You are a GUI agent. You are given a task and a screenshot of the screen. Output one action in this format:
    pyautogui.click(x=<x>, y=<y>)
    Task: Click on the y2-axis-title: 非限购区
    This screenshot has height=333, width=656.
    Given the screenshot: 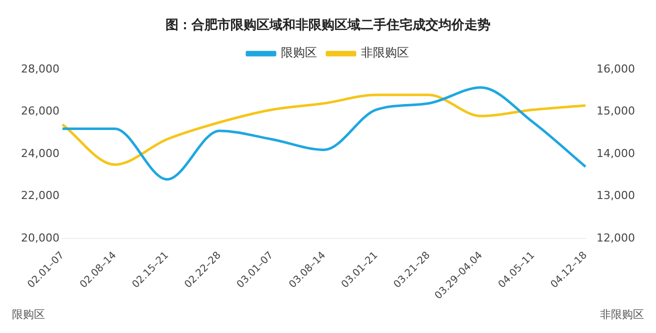 What is the action you would take?
    pyautogui.click(x=622, y=314)
    